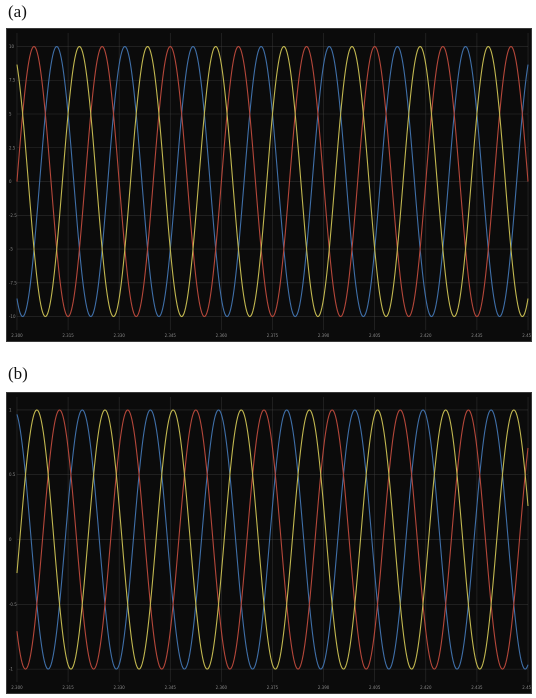 This screenshot has height=698, width=536. What do you see at coordinates (18, 373) in the screenshot?
I see `panel-label-b: (b)` at bounding box center [18, 373].